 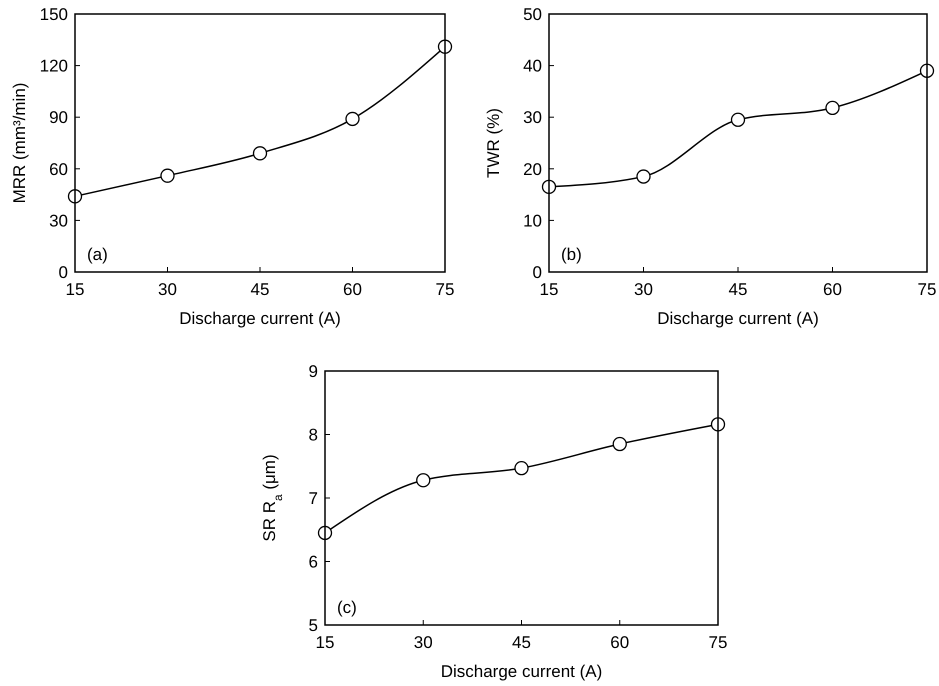 What do you see at coordinates (313, 498) in the screenshot?
I see `y-tick-label: 7` at bounding box center [313, 498].